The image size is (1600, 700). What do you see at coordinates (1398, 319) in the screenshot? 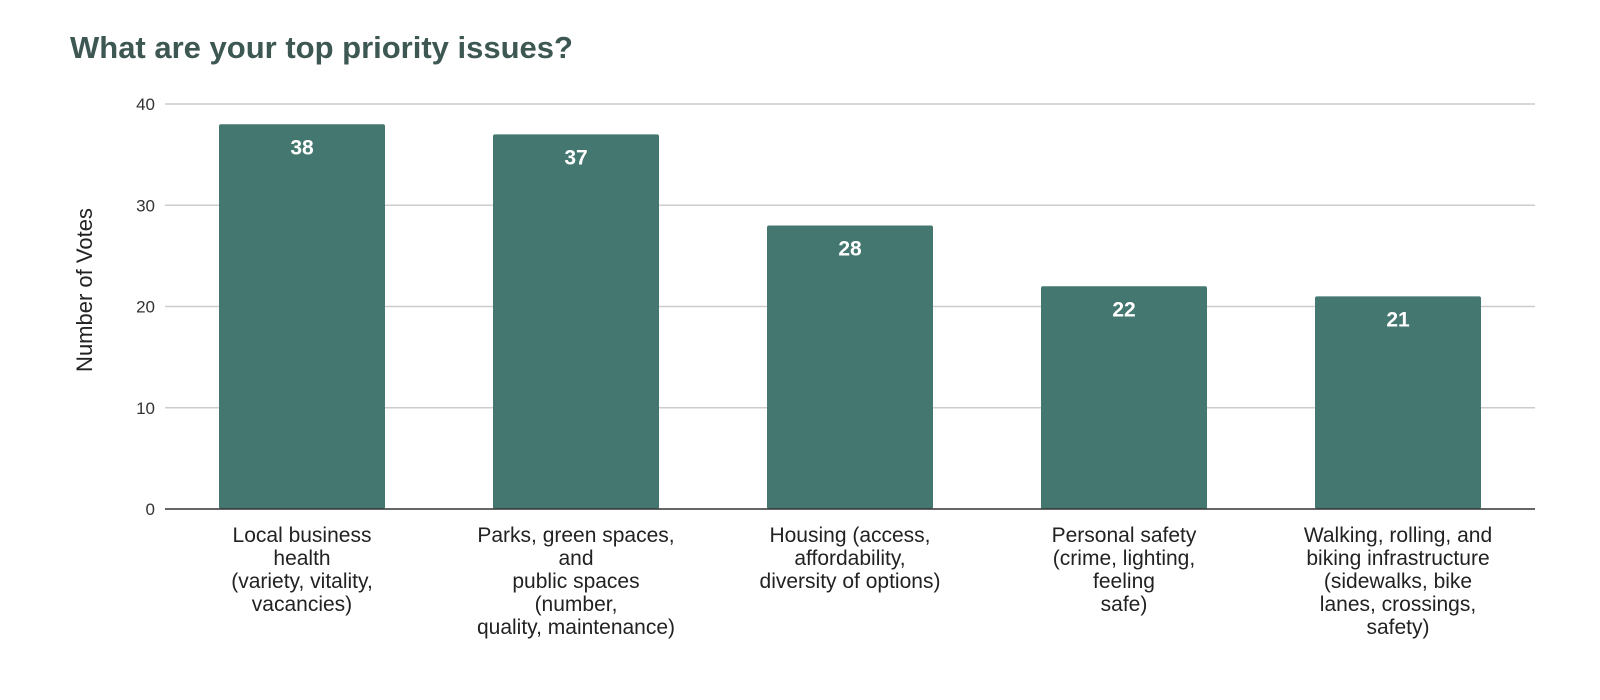
I see `data-label: 21` at bounding box center [1398, 319].